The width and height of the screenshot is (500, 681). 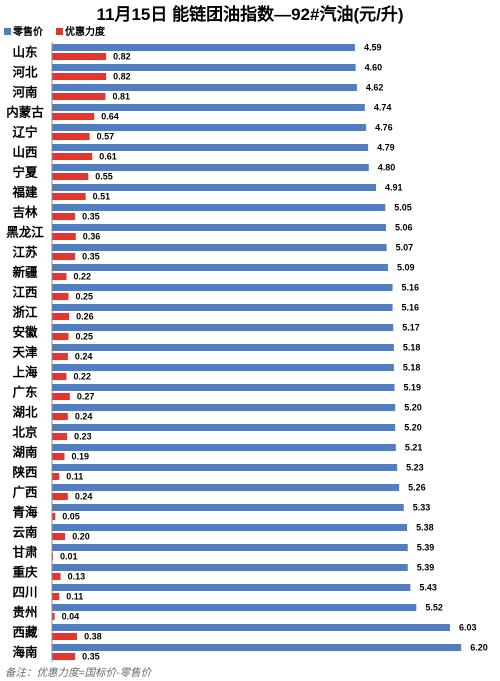 What do you see at coordinates (479, 648) in the screenshot?
I see `retail-price-data-label: 6.20` at bounding box center [479, 648].